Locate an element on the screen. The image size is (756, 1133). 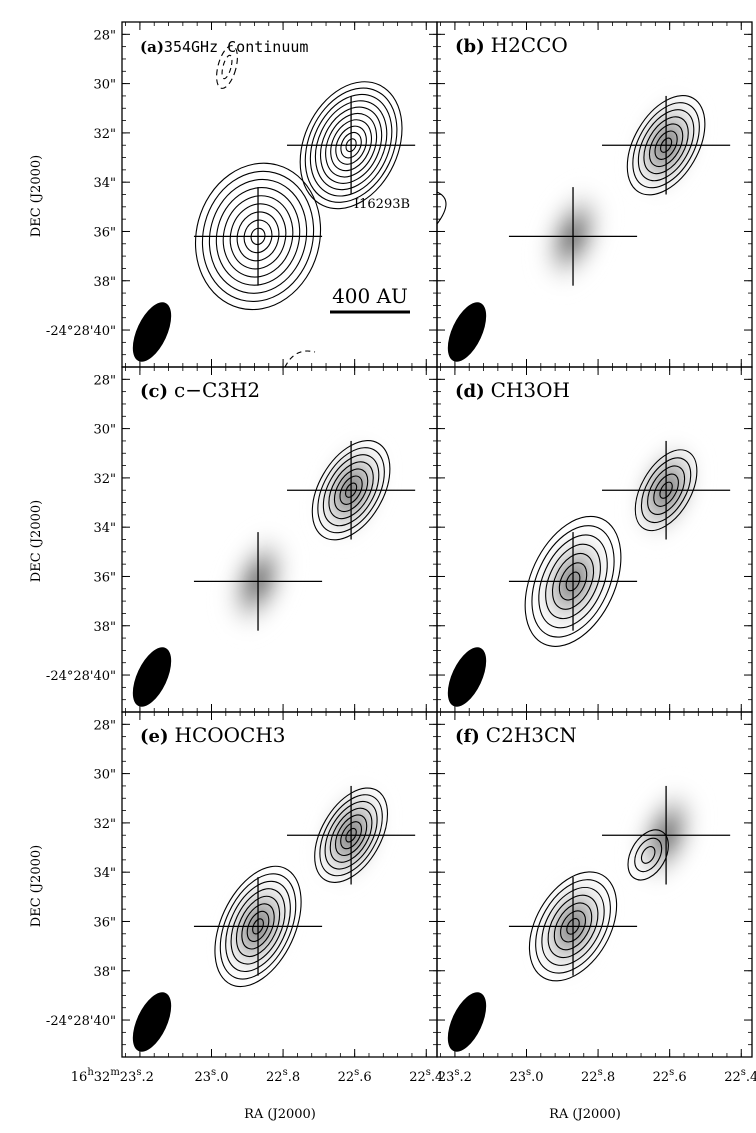
panel-d-species: CH3OH is located at coordinates (530, 390).